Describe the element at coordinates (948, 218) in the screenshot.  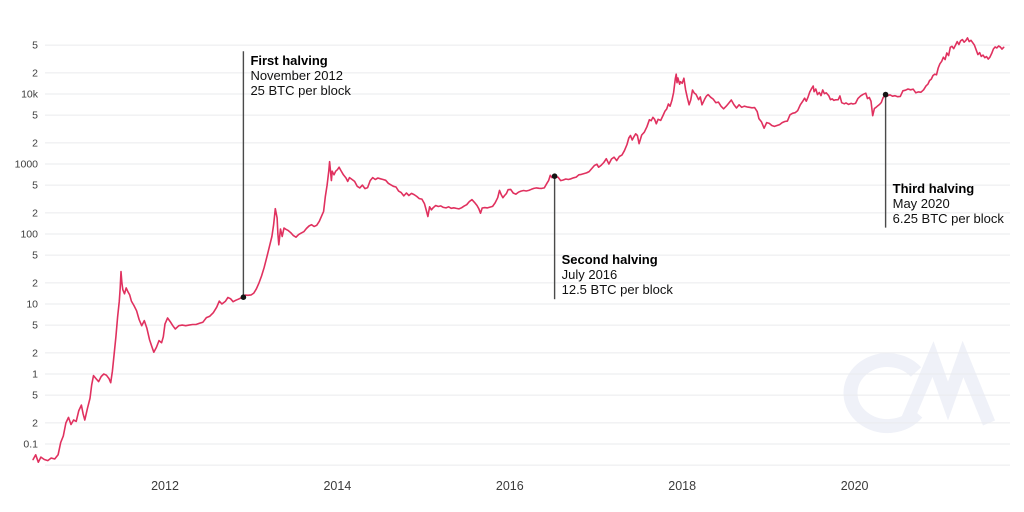
I see `annotation-reward: 6.25 BTC per block` at that location.